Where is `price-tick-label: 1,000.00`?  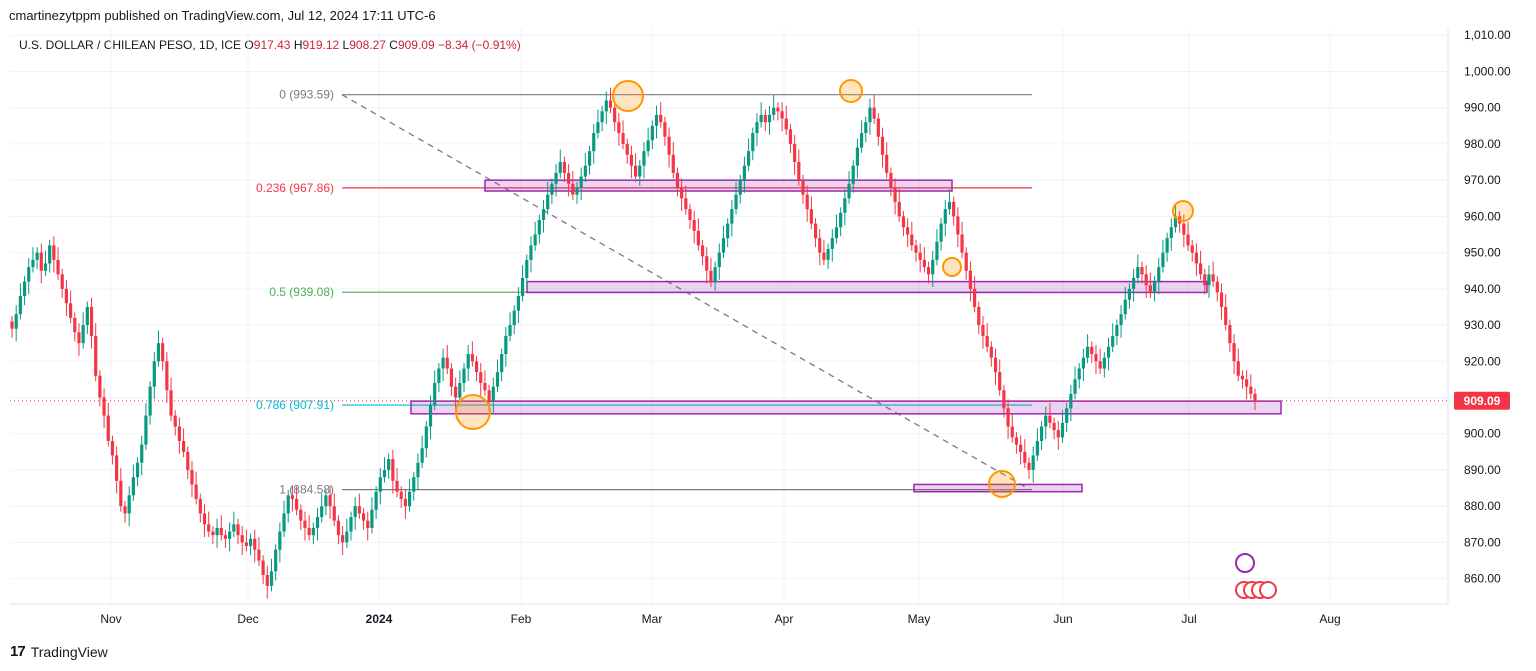 price-tick-label: 1,000.00 is located at coordinates (1487, 71).